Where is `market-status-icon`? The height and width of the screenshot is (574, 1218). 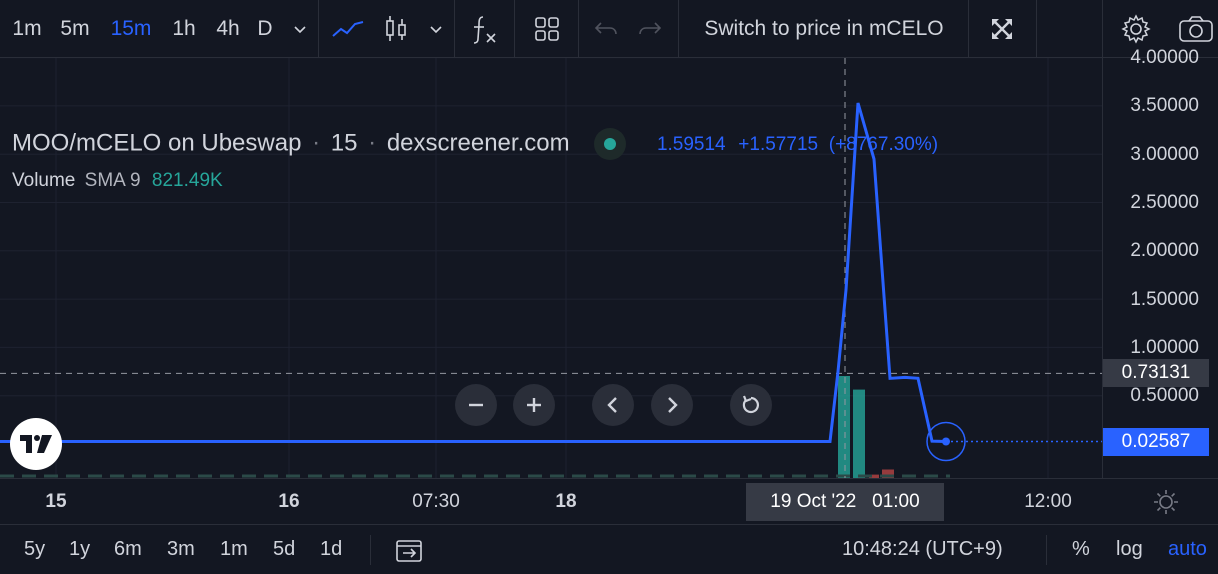 market-status-icon is located at coordinates (610, 144).